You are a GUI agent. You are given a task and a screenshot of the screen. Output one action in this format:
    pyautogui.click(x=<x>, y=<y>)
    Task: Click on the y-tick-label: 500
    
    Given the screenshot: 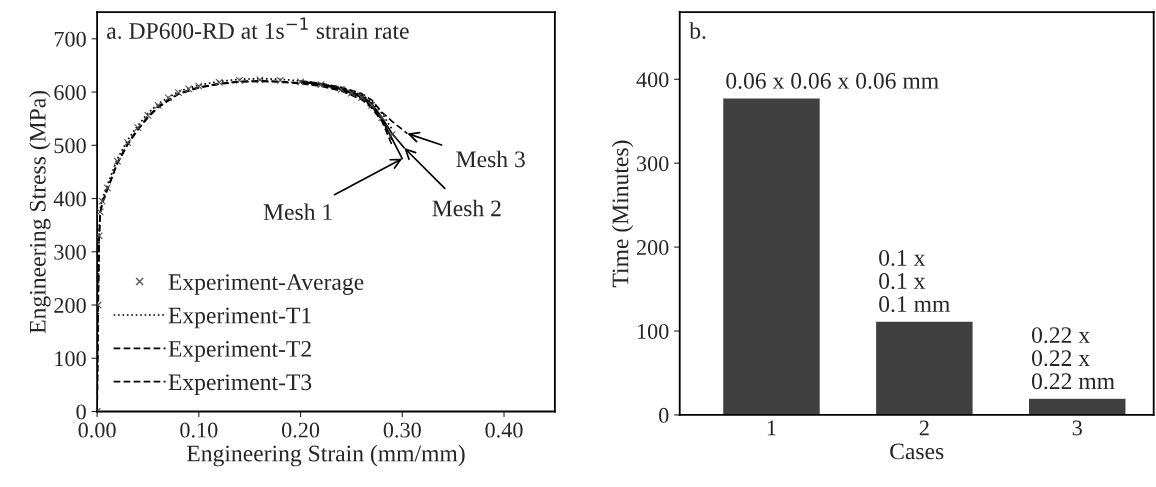 What is the action you would take?
    pyautogui.click(x=70, y=146)
    